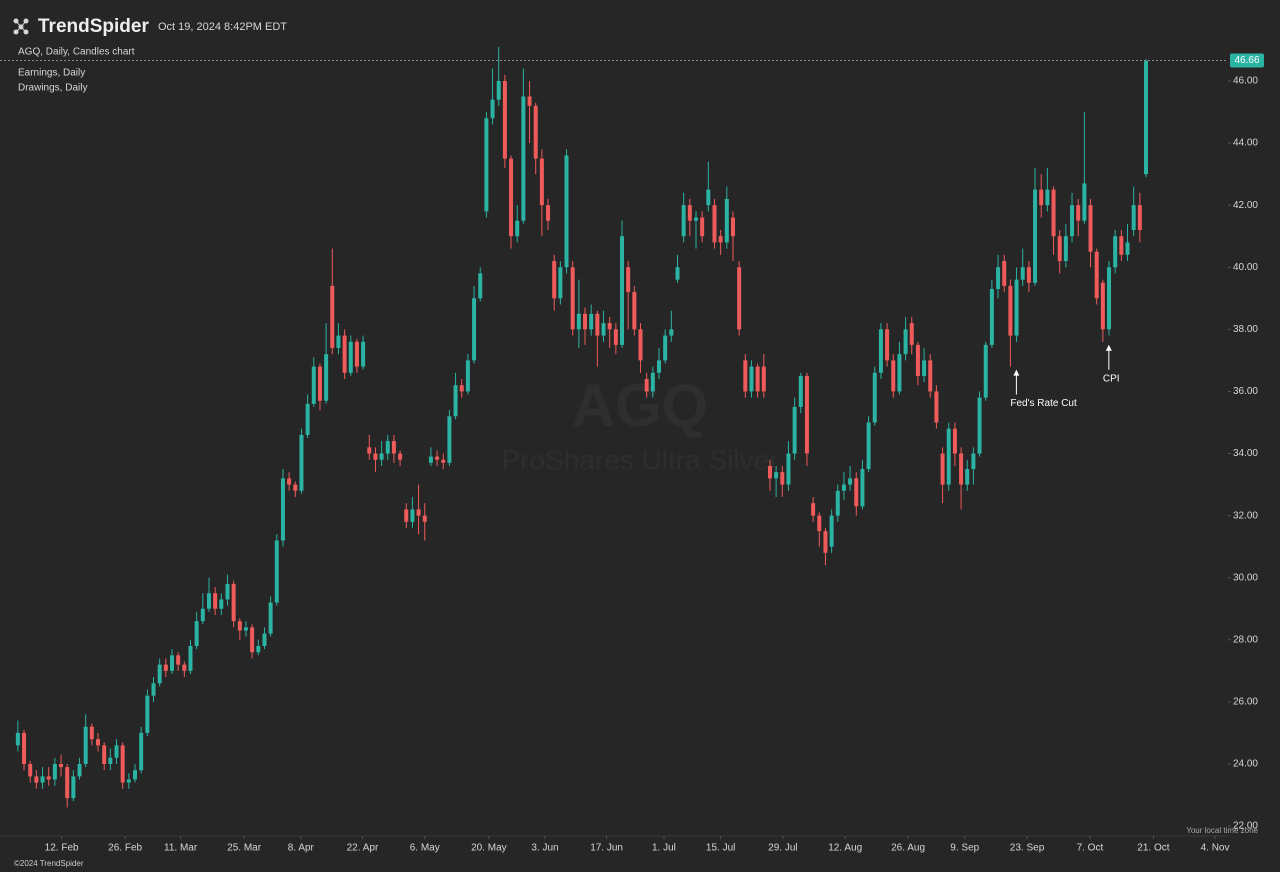  Describe the element at coordinates (845, 848) in the screenshot. I see `x-tick-label: 12. Aug` at that location.